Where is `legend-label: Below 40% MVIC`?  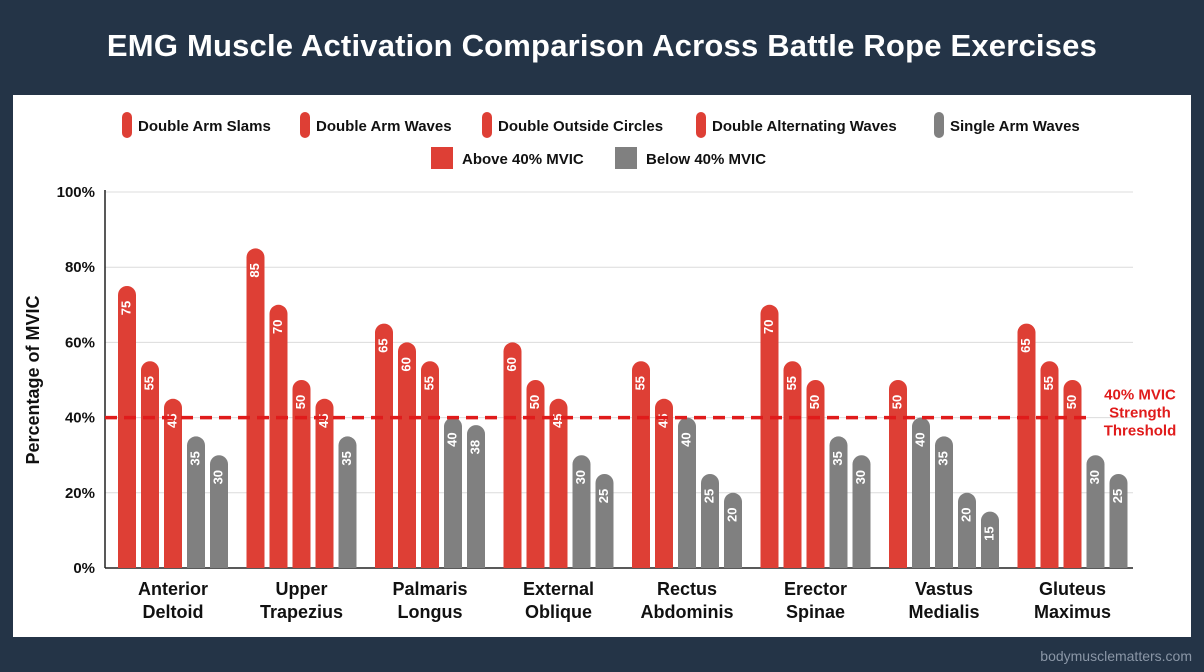 legend-label: Below 40% MVIC is located at coordinates (706, 159).